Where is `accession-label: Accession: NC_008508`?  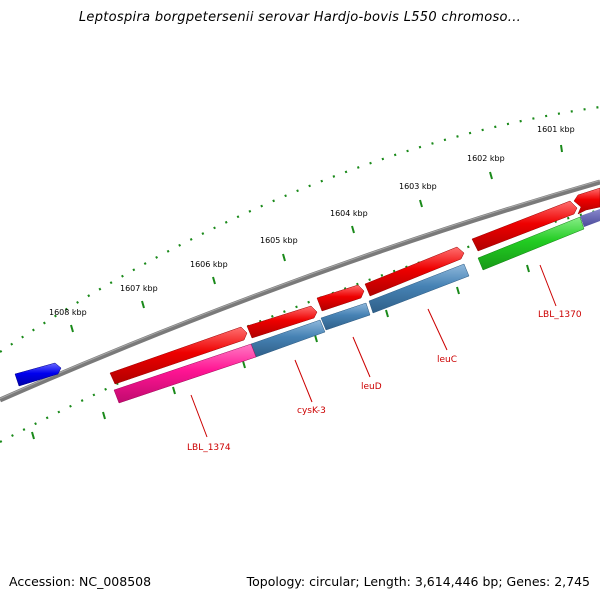
accession-label: Accession: NC_008508 is located at coordinates (80, 581).